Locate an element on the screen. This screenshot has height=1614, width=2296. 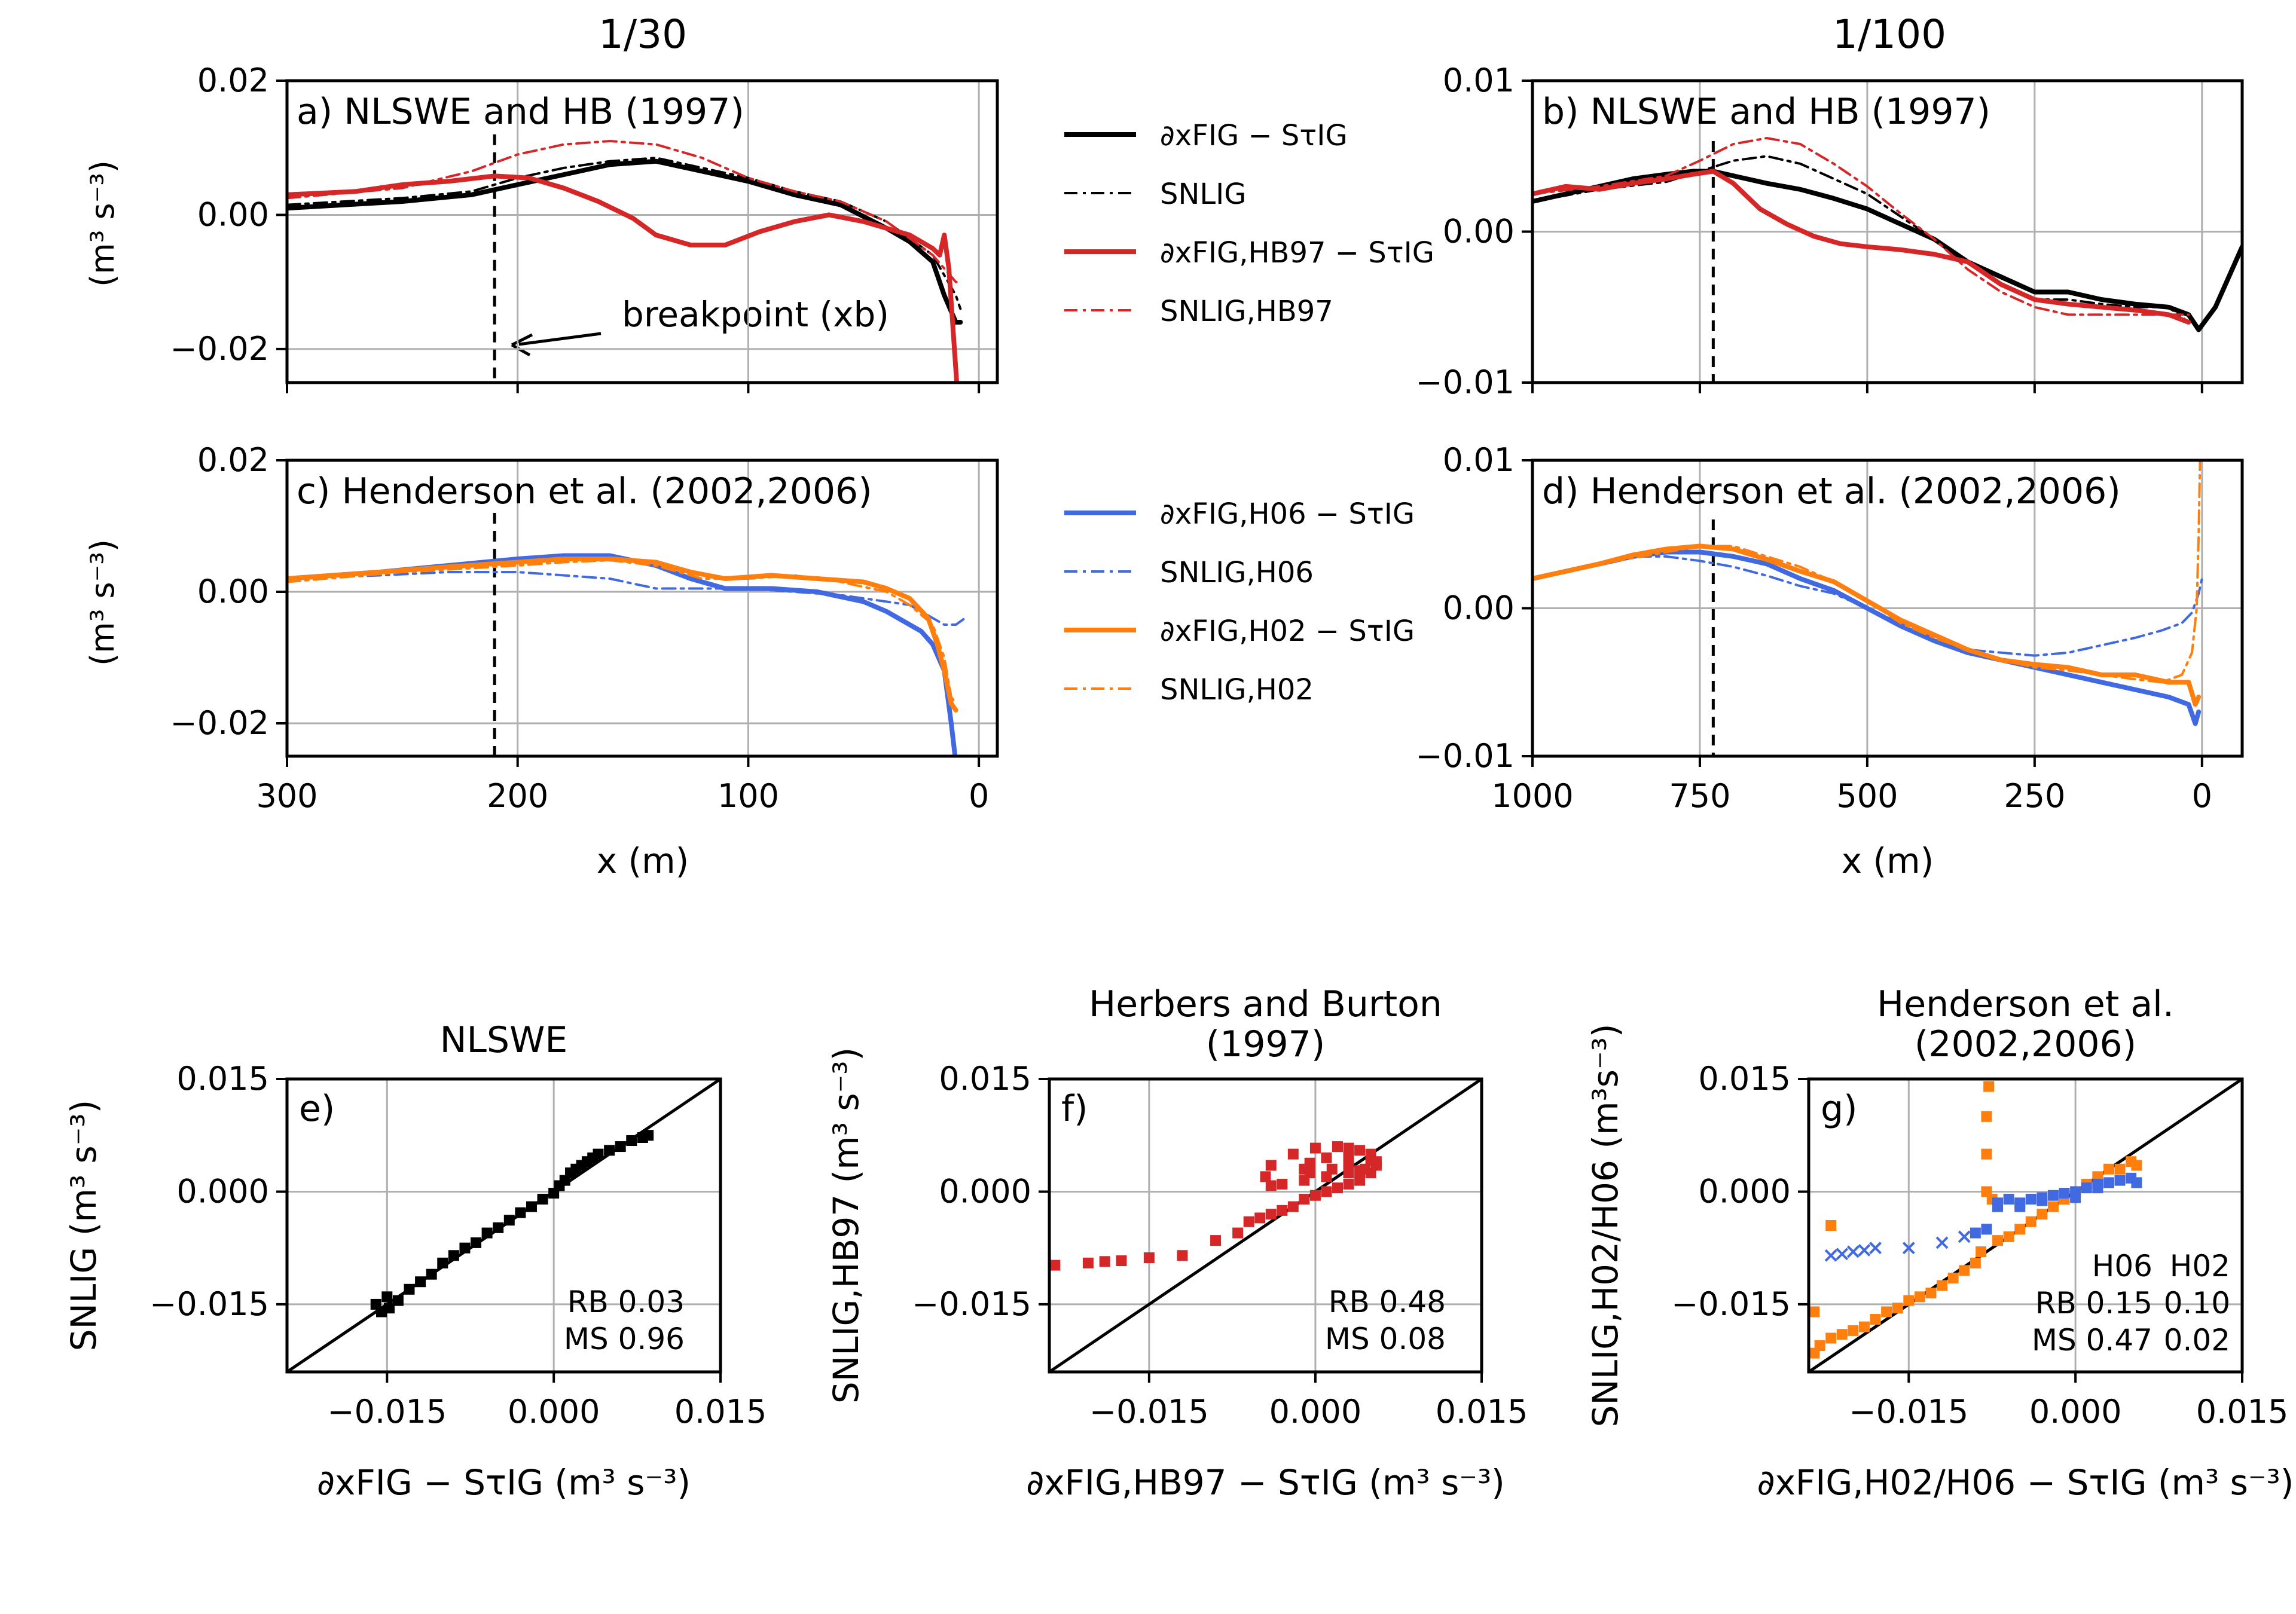
panel-title-line1: Herbers and Burton is located at coordinates (1265, 1004).